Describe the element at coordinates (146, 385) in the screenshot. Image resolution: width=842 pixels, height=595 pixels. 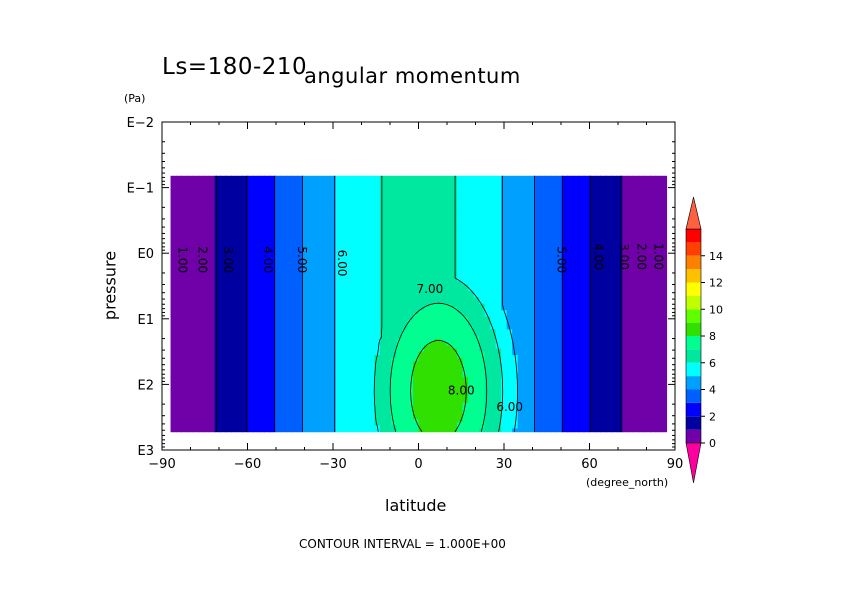
I see `y-tick-label: E2` at that location.